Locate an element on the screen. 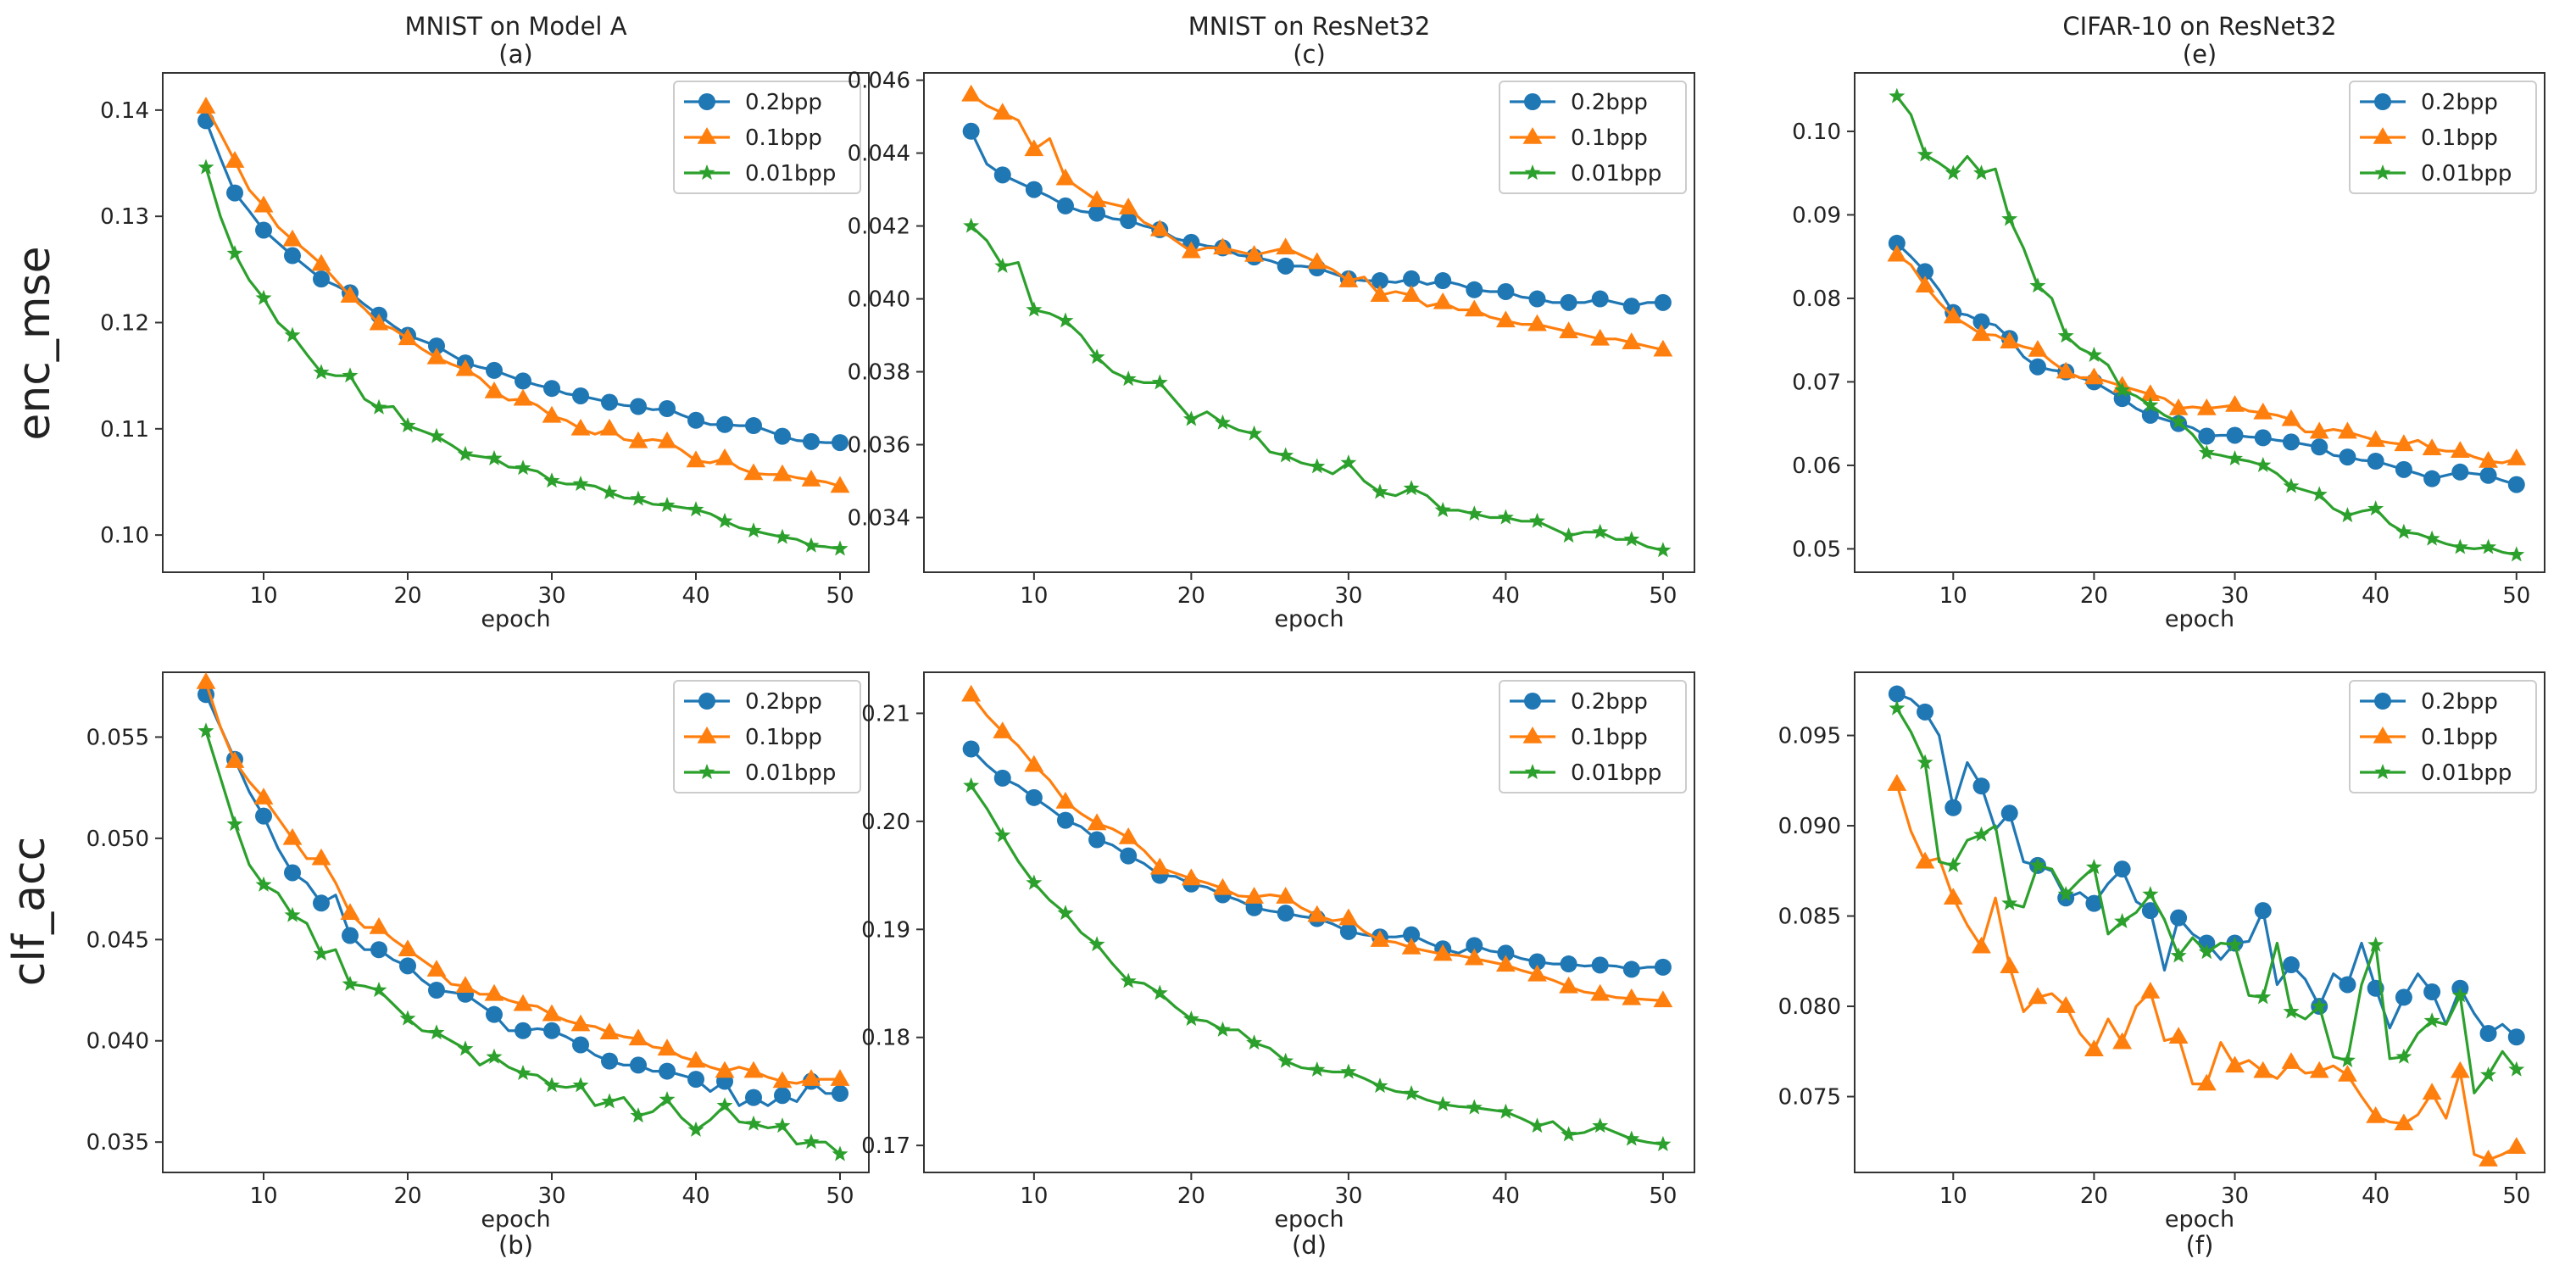  y-tick-label: 0.042 is located at coordinates (879, 227).